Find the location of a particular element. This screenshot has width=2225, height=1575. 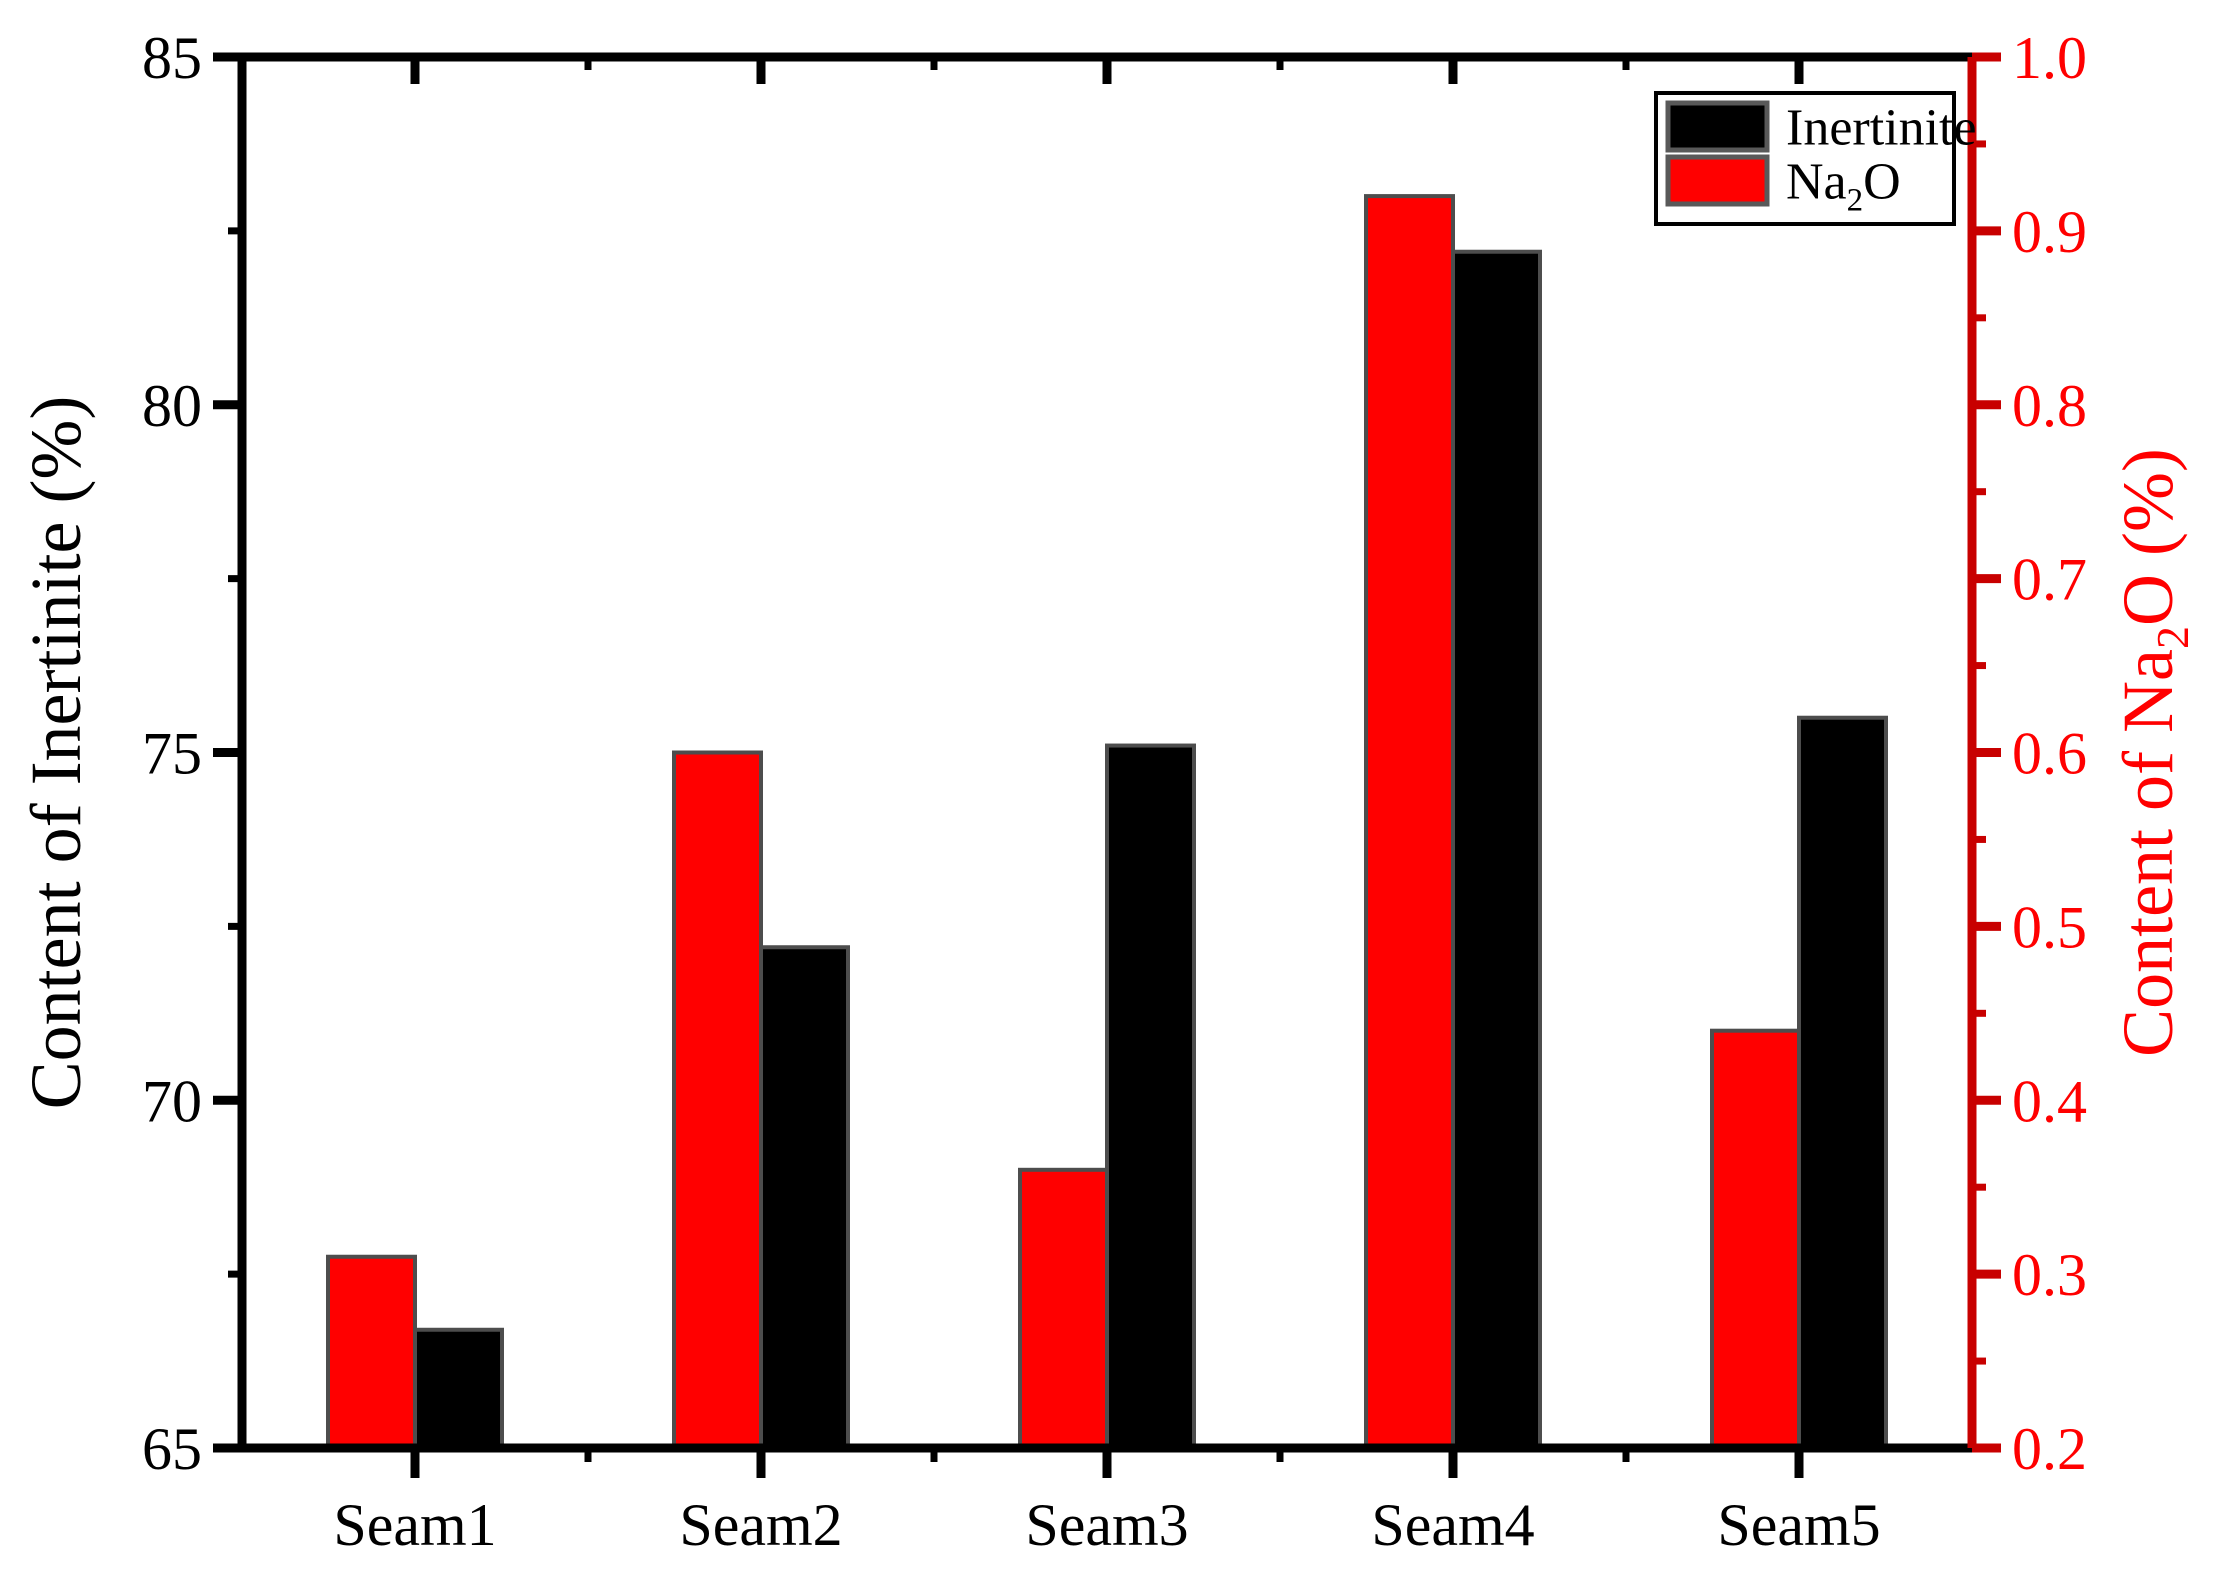

category-label-seam3: Seam3 is located at coordinates (1106, 1525).